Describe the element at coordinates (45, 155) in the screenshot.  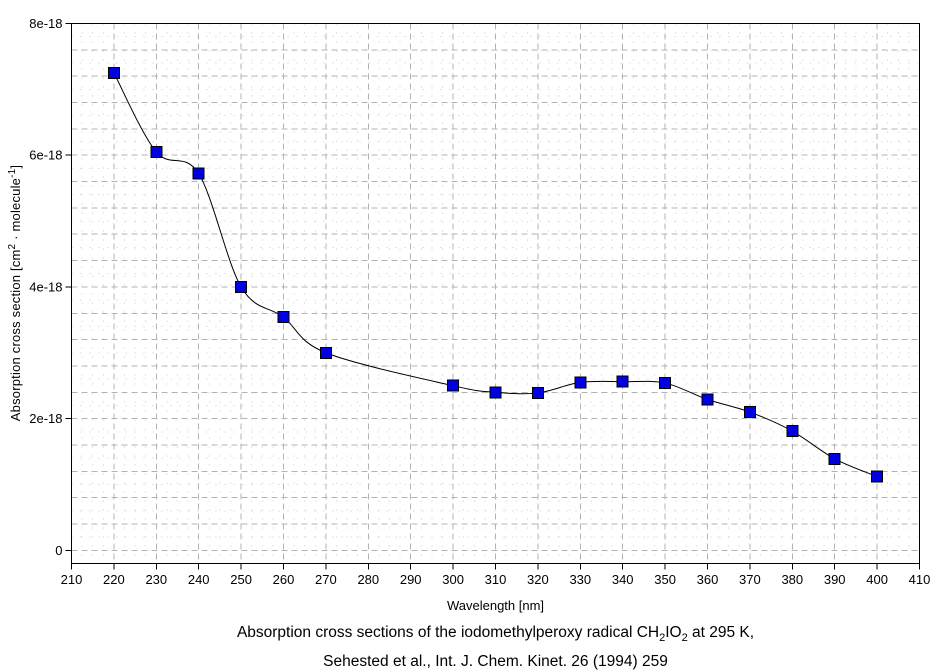
I see `y-tick-label: 6e-18` at that location.